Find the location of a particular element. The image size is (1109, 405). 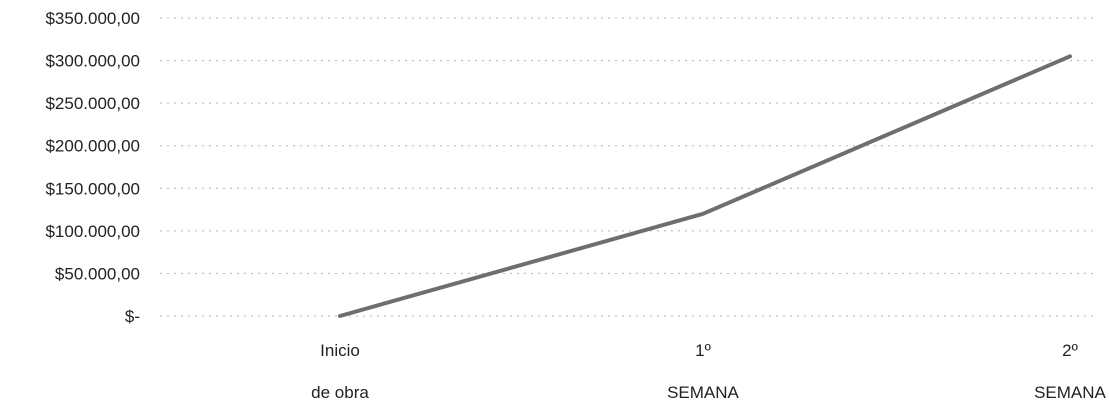

y-tick-label: $150.000,00 is located at coordinates (92, 188).